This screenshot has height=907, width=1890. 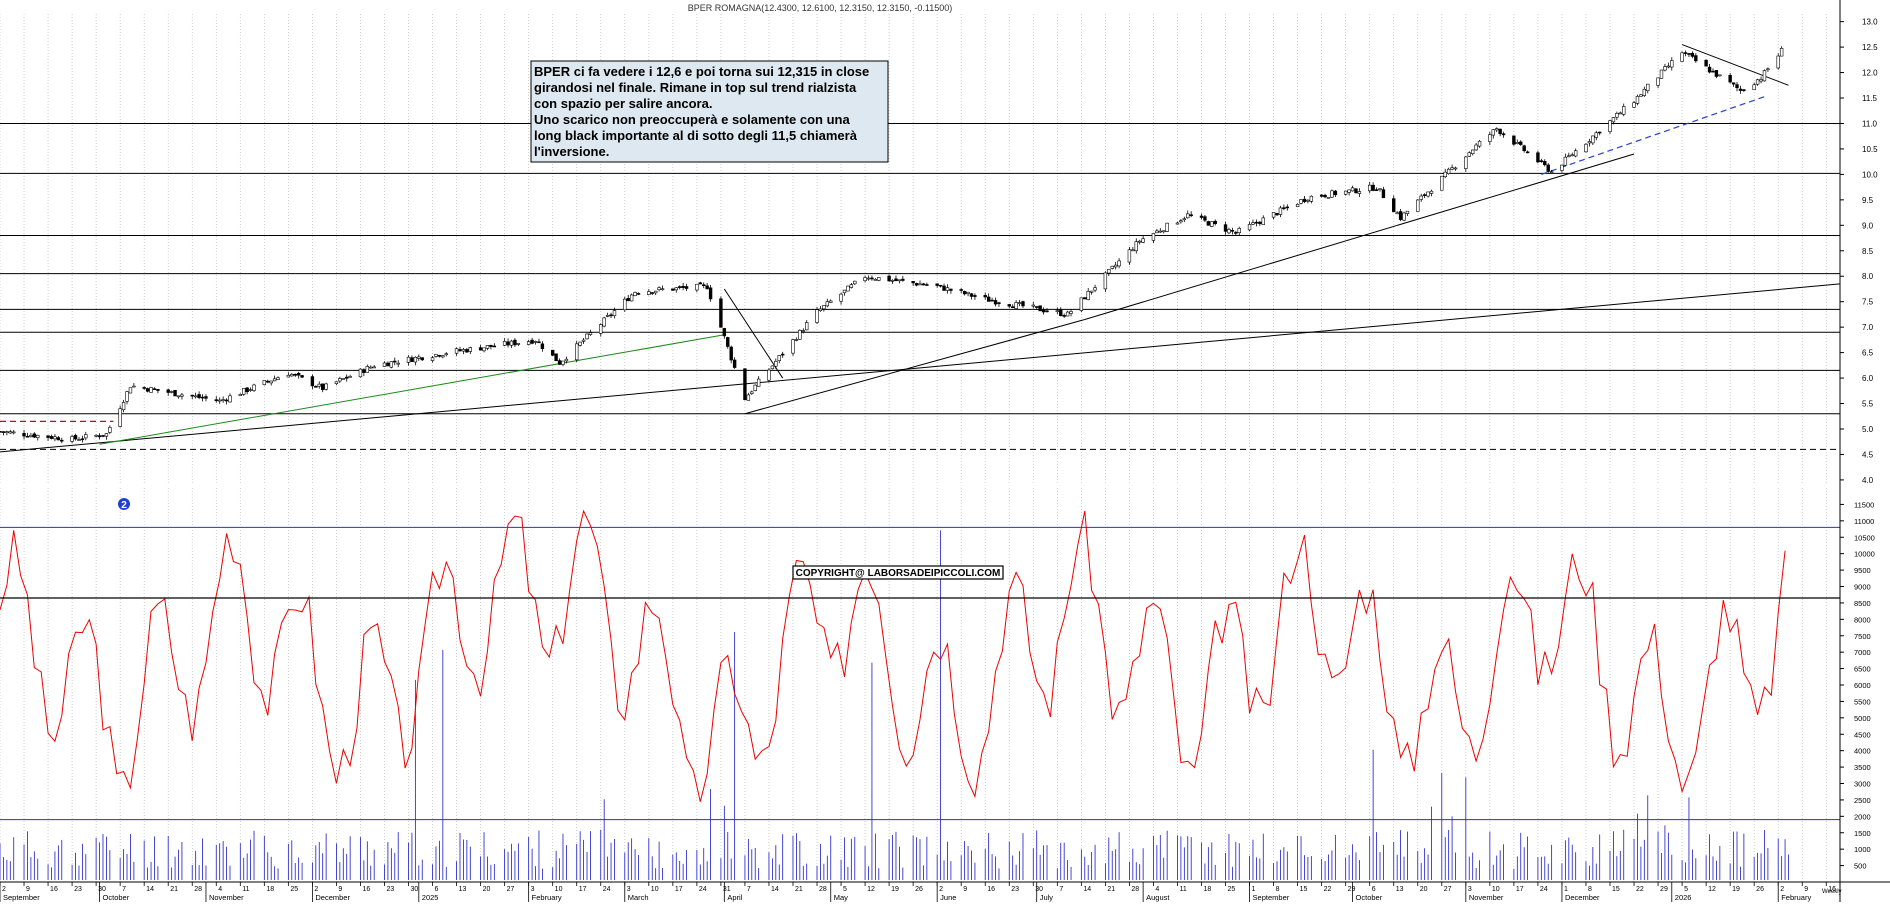 I want to click on day-tick-label: 10, so click(x=655, y=889).